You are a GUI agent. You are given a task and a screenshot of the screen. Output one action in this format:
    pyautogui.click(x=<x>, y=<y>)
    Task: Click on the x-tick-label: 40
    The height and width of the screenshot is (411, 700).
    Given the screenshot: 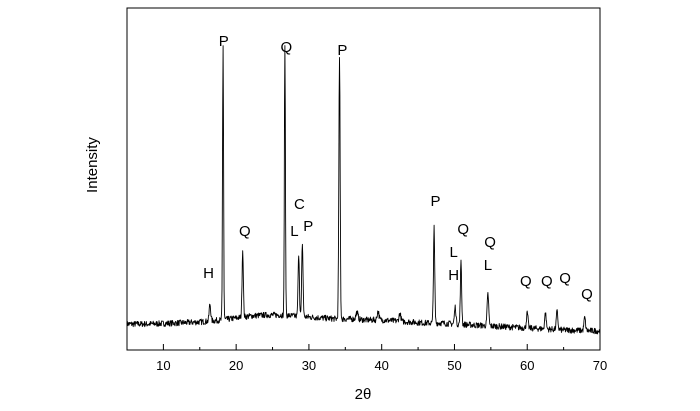 What is the action you would take?
    pyautogui.click(x=381, y=365)
    